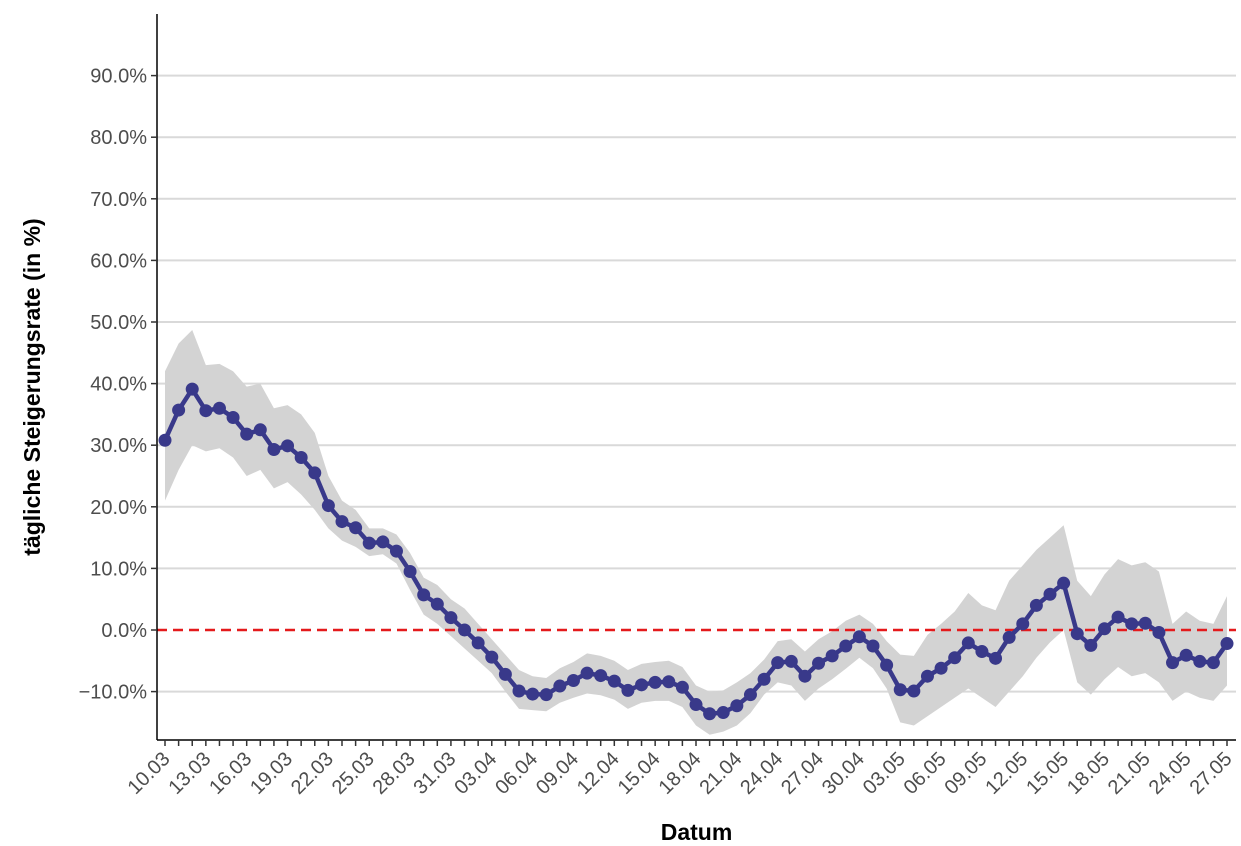 Image resolution: width=1241 pixels, height=846 pixels. Describe the element at coordinates (118, 323) in the screenshot. I see `y-tick-label: 50.0%` at that location.